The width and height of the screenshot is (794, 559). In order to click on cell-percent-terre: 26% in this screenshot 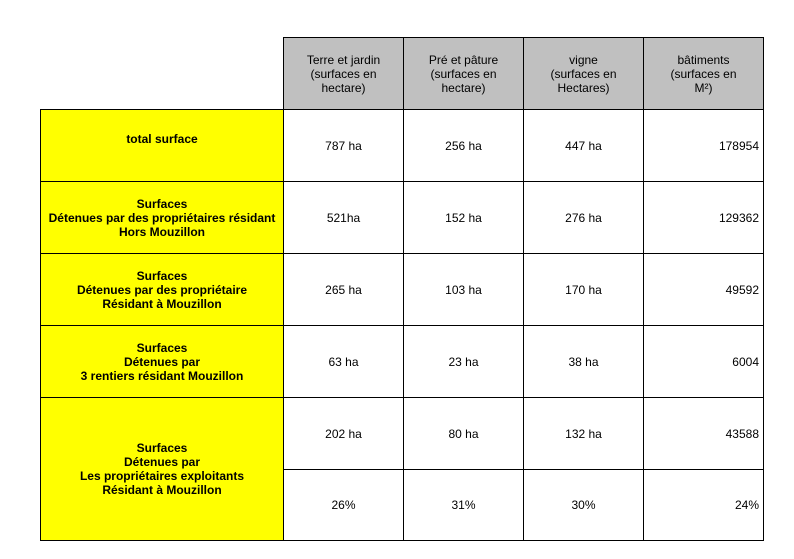, I will do `click(343, 505)`.